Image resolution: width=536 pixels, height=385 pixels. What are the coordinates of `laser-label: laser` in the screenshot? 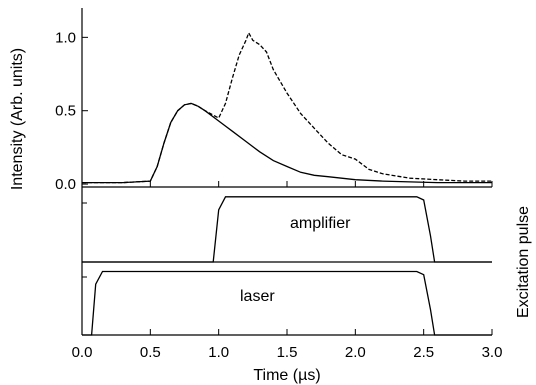 It's located at (257, 296).